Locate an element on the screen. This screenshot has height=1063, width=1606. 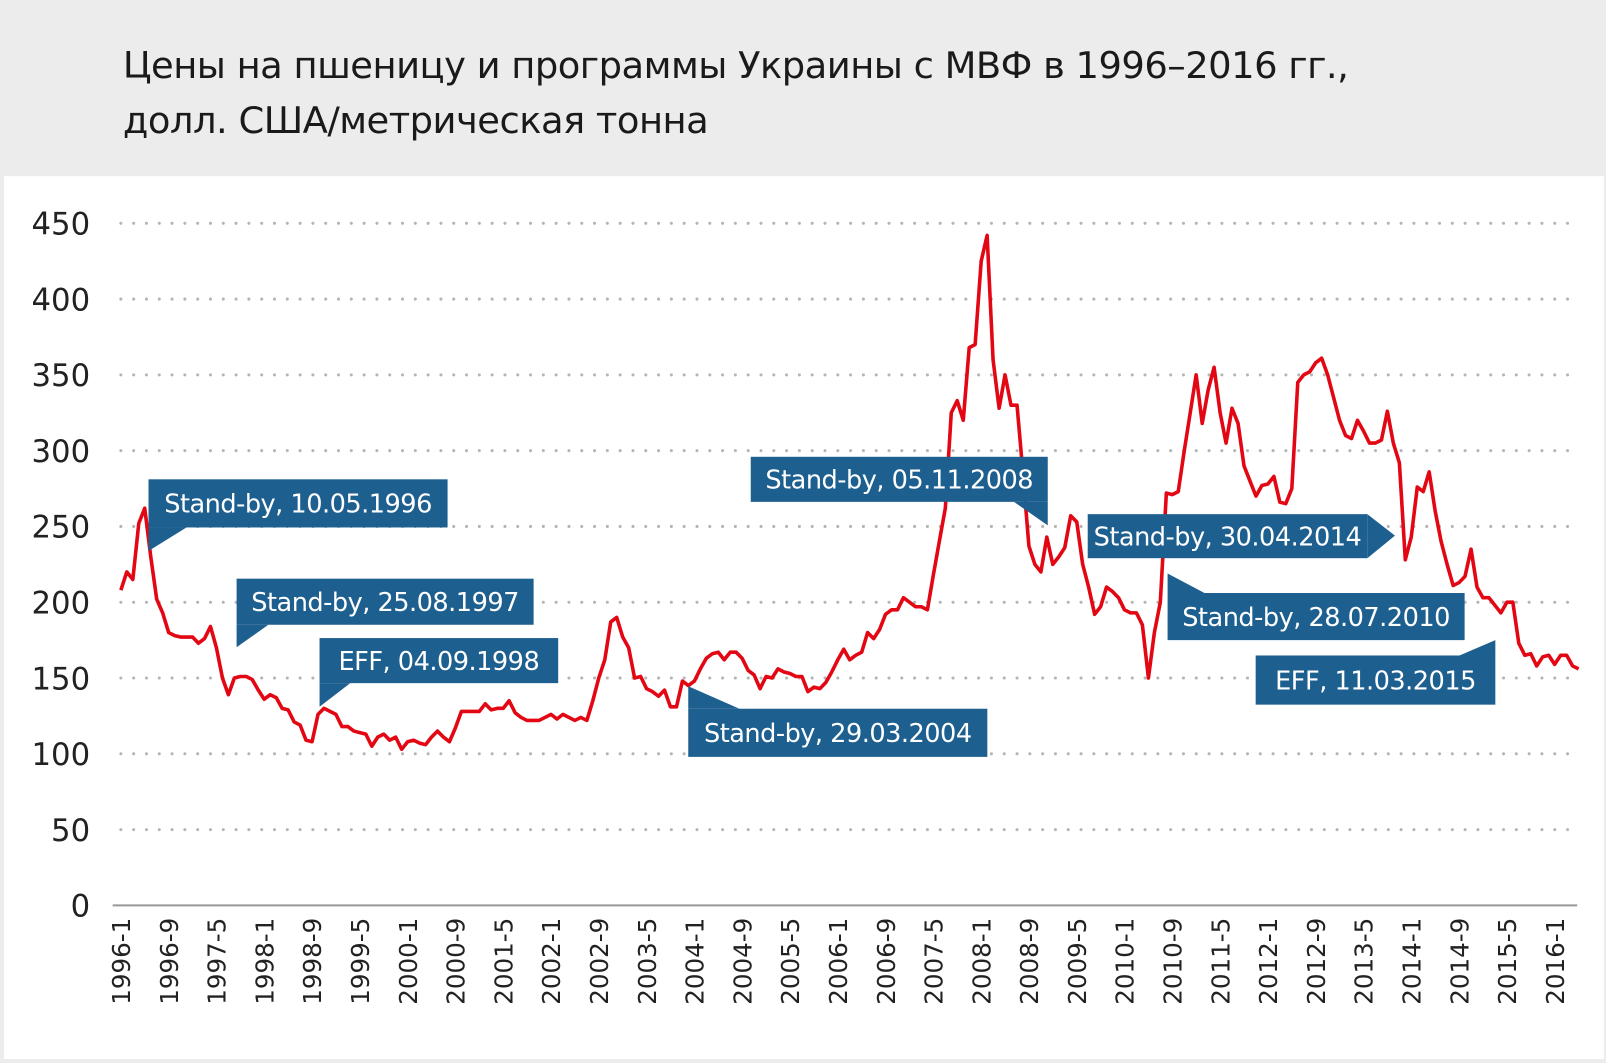
annotation-label: EFF, 04.09.1998 is located at coordinates (438, 662).